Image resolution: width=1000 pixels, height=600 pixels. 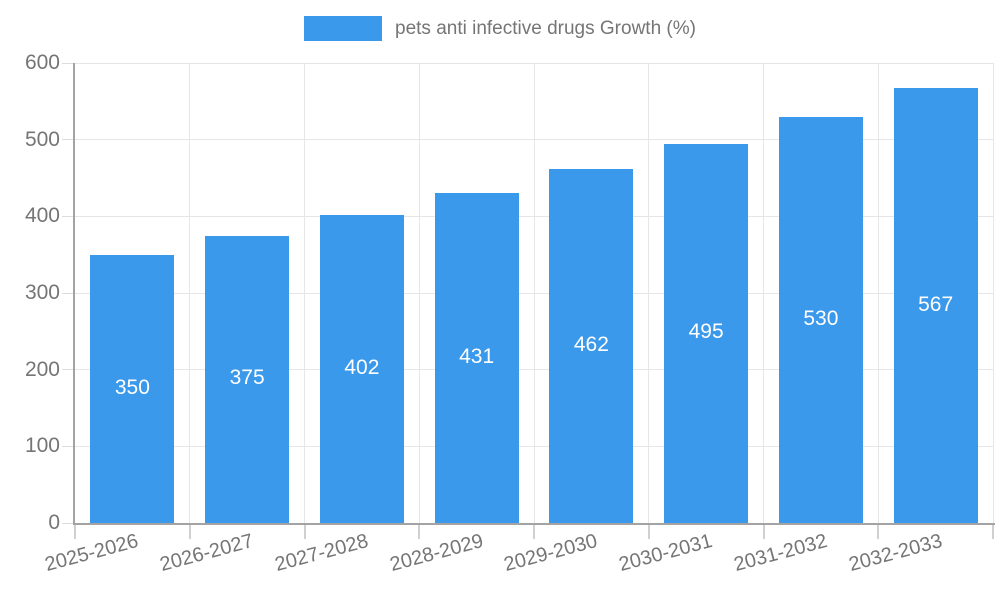 What do you see at coordinates (206, 553) in the screenshot?
I see `x-tick-label: 2026-2027` at bounding box center [206, 553].